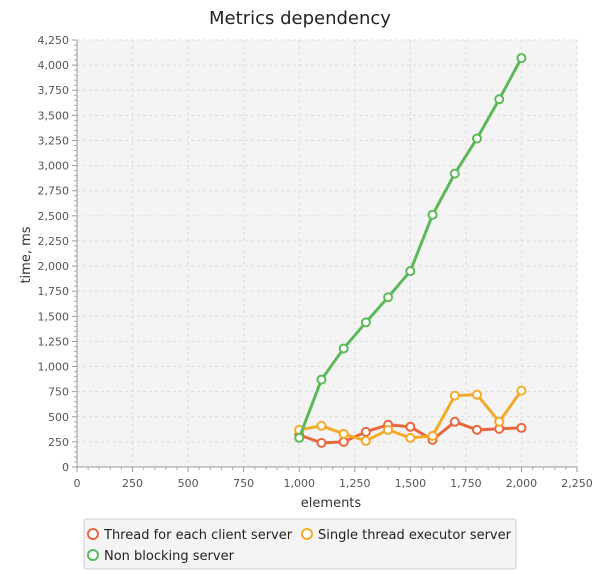 The height and width of the screenshot is (574, 602). Describe the element at coordinates (77, 483) in the screenshot. I see `x-tick-label: 0` at that location.